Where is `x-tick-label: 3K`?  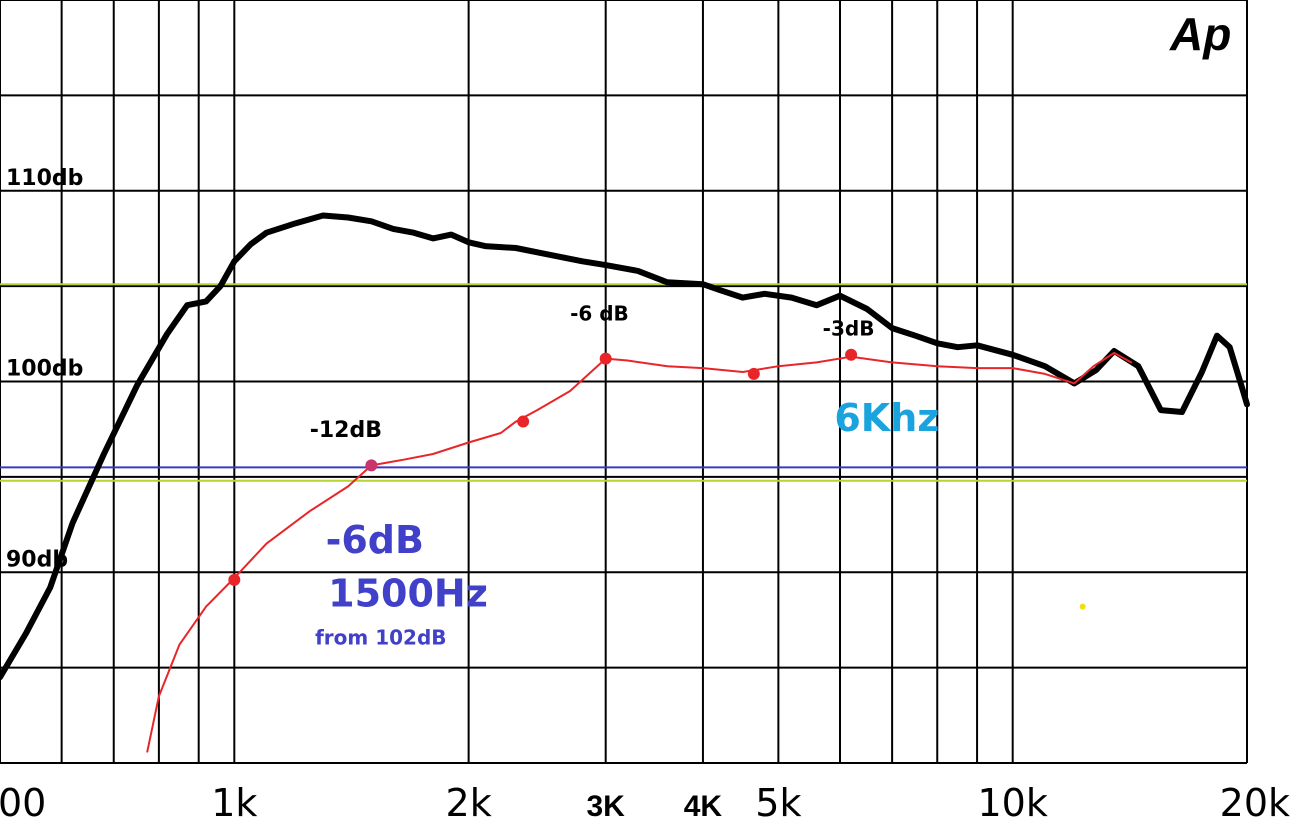 x-tick-label: 3K is located at coordinates (606, 806).